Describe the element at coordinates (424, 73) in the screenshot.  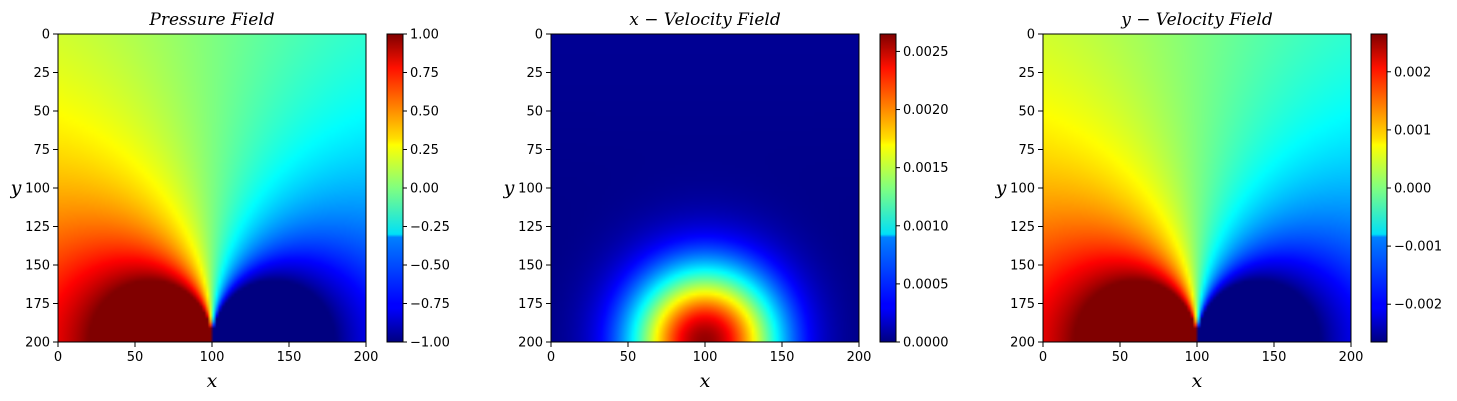
I see `colorbar-tick-label: 0.75` at that location.